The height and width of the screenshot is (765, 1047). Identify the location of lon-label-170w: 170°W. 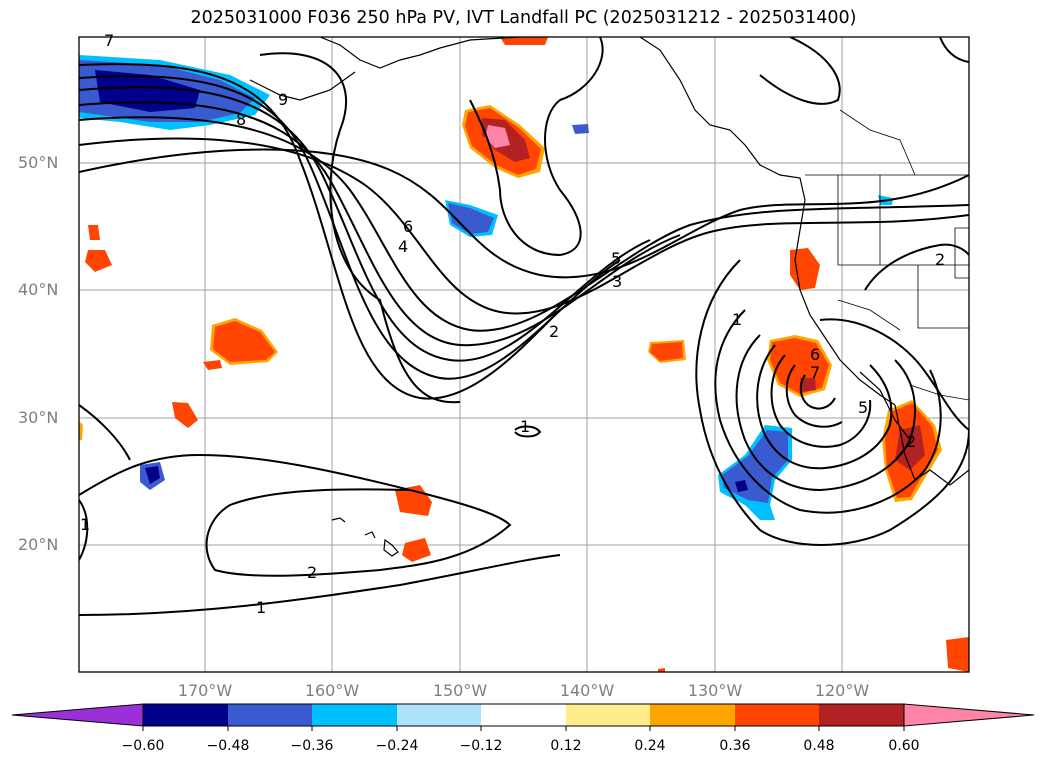
(205, 690).